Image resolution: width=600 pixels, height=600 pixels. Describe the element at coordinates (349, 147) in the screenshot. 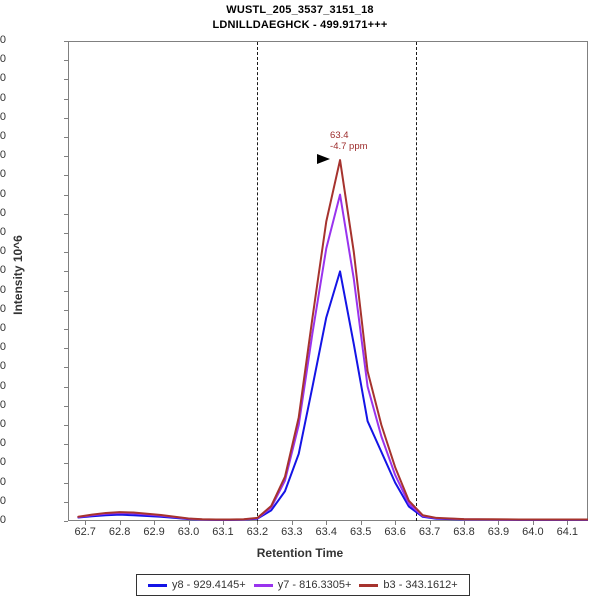

I see `apex-mass-error-label: -4.7 ppm` at that location.